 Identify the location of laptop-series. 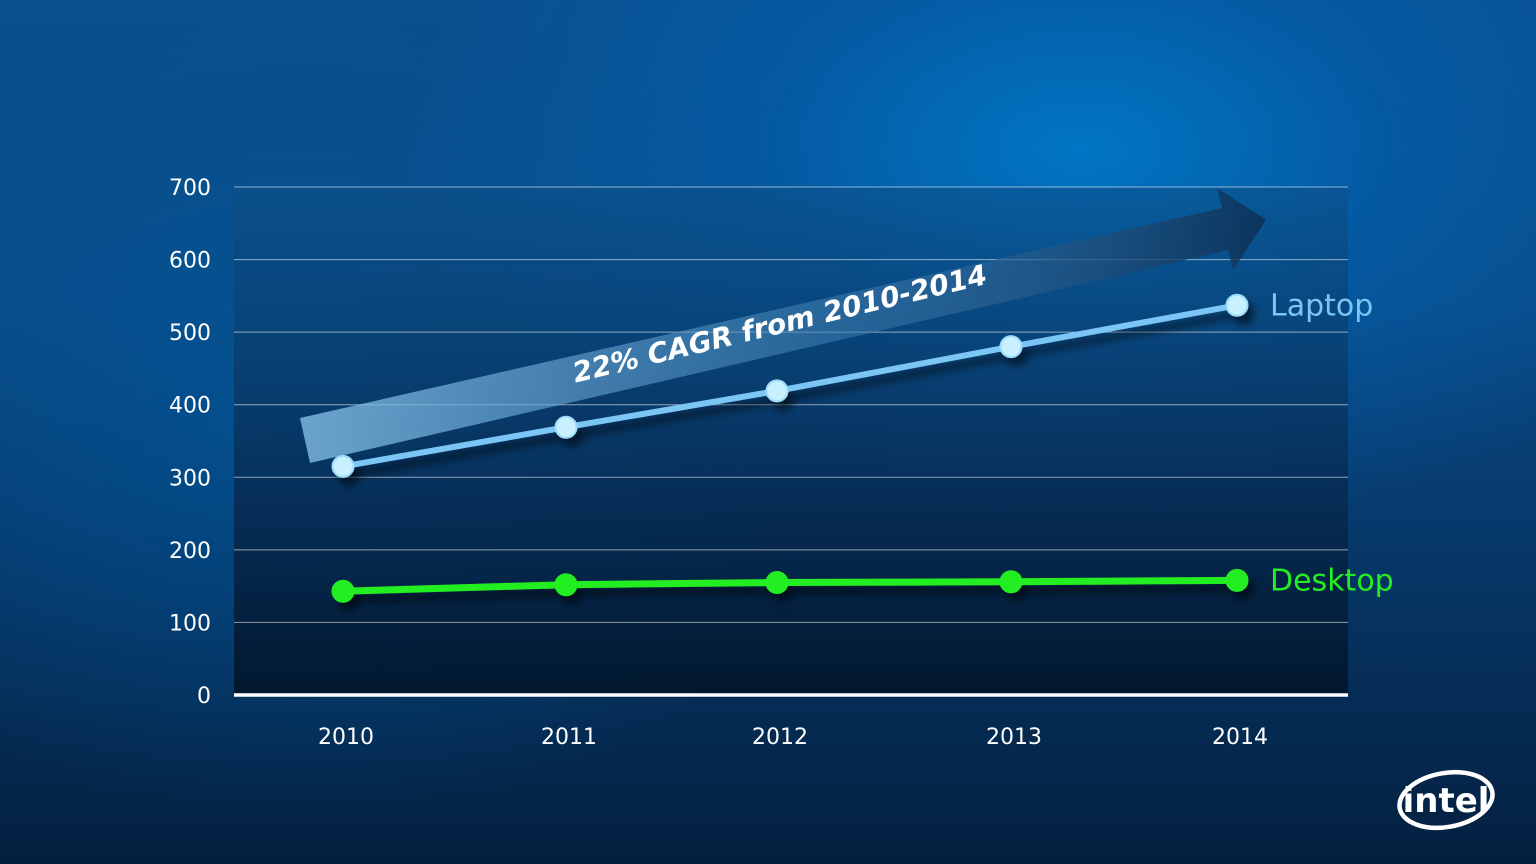
(790, 385).